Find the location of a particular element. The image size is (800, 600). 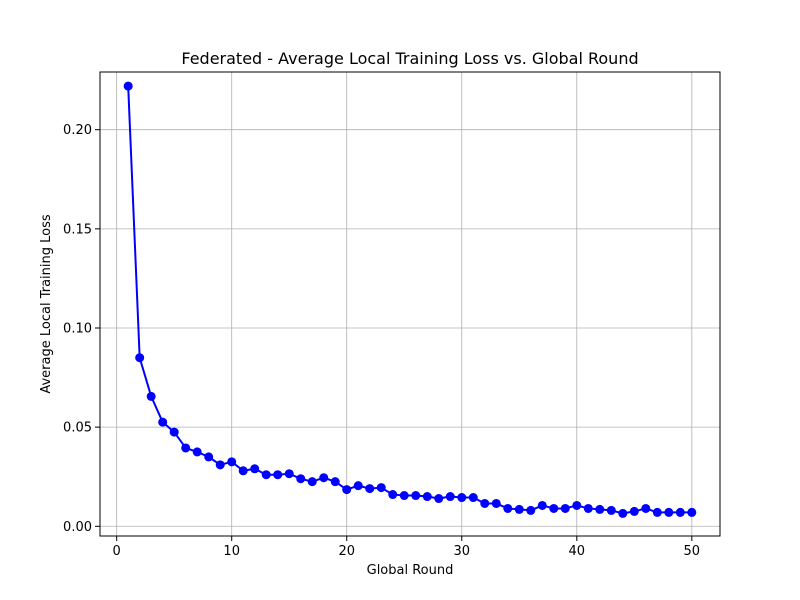

y-axis-label: Average Local Training Loss is located at coordinates (46, 304).